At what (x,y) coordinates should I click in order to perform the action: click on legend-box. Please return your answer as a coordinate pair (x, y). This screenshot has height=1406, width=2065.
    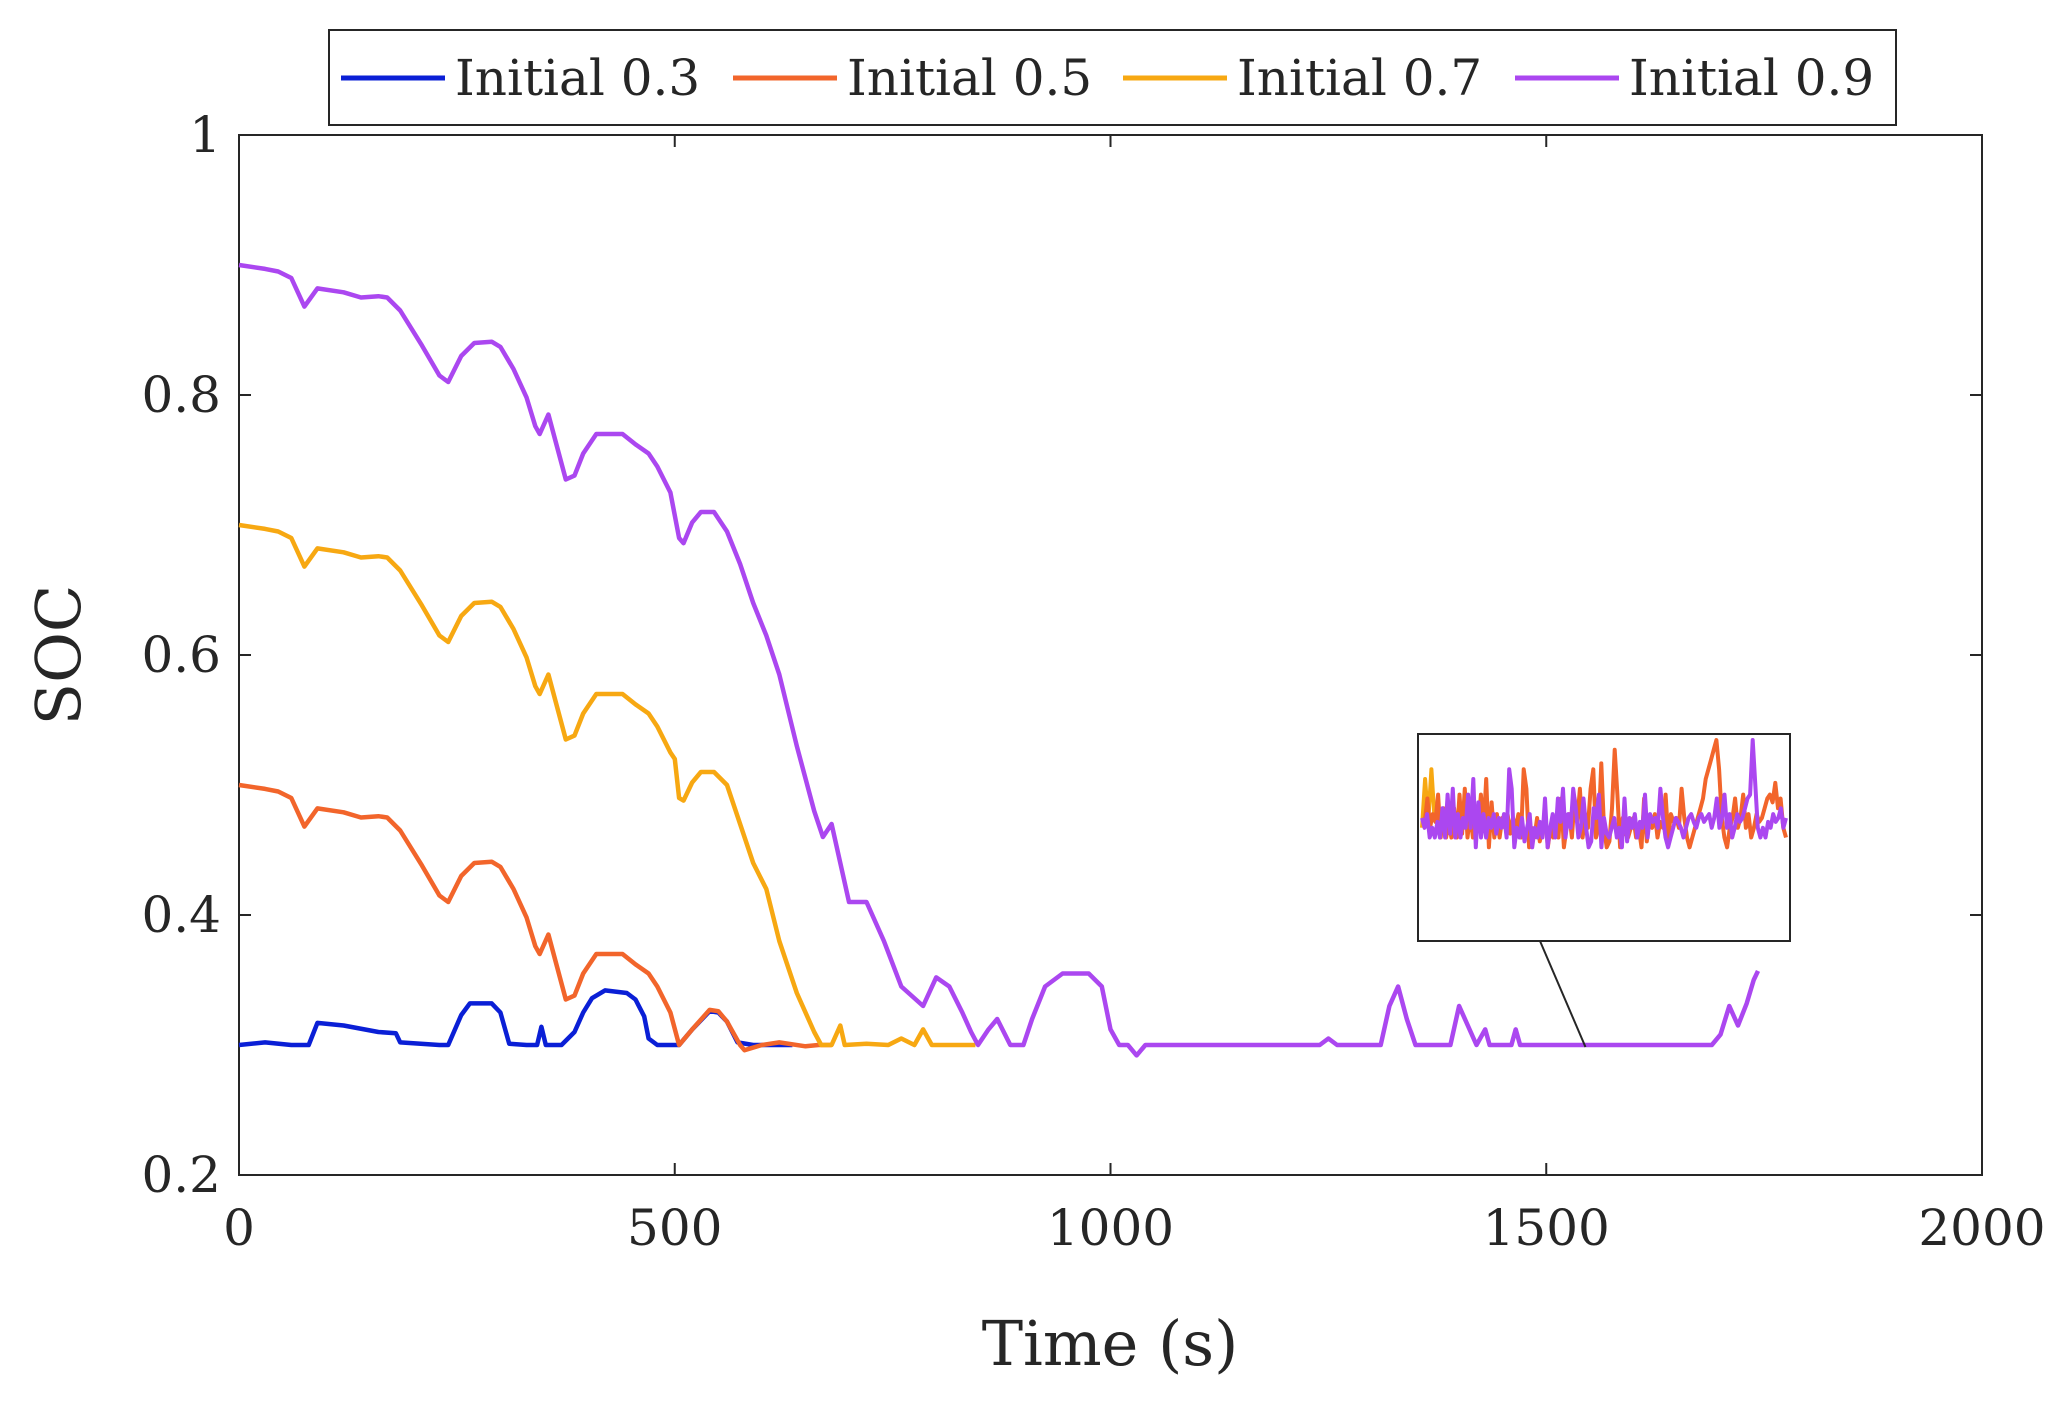
    Looking at the image, I should click on (1112, 77).